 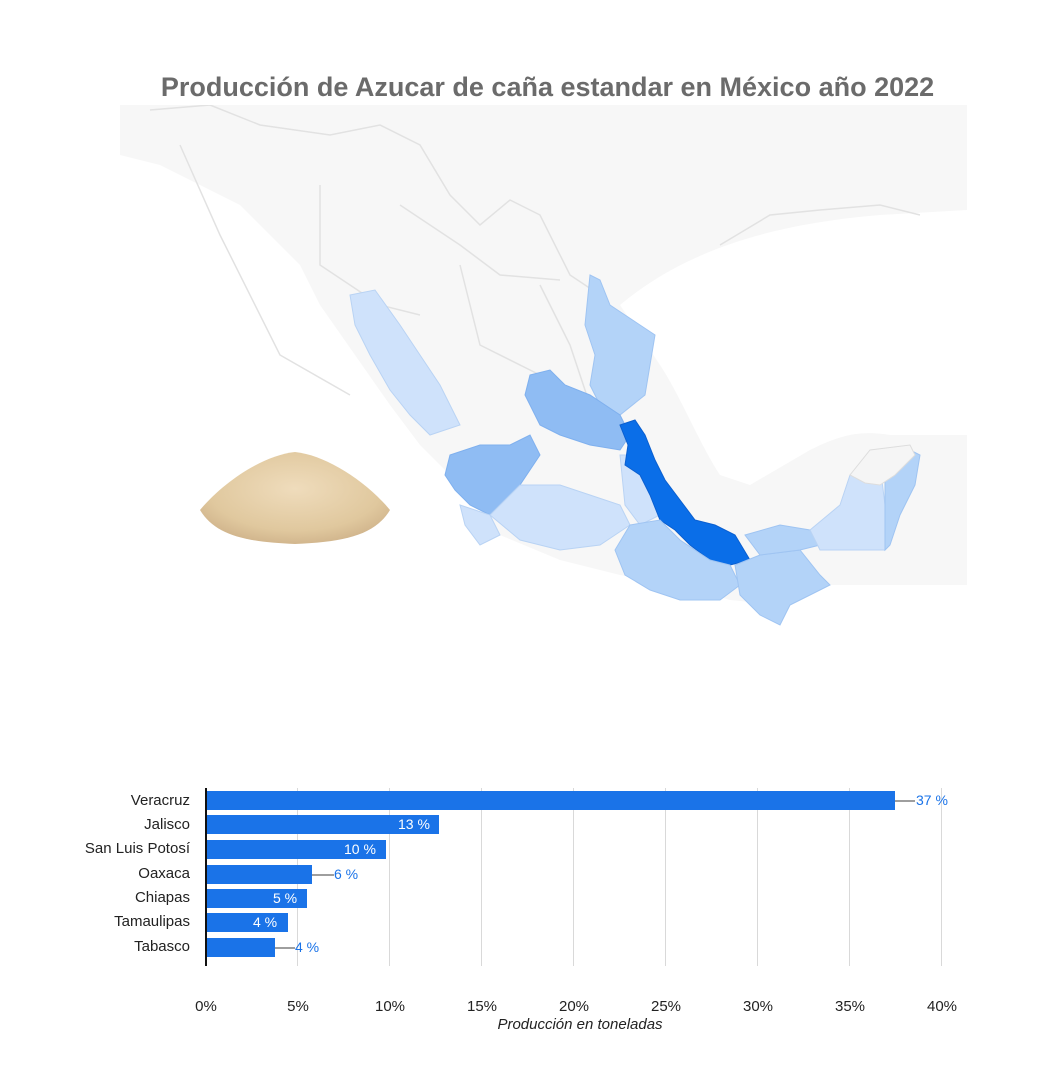 What do you see at coordinates (580, 1024) in the screenshot?
I see `x-axis-title: Producción en toneladas` at bounding box center [580, 1024].